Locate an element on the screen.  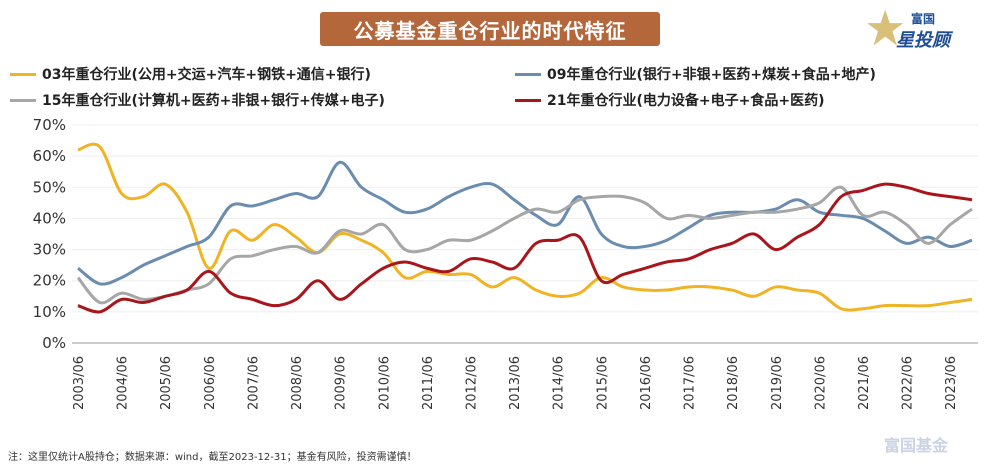
watermark-text: 富国基金 is located at coordinates (916, 445).